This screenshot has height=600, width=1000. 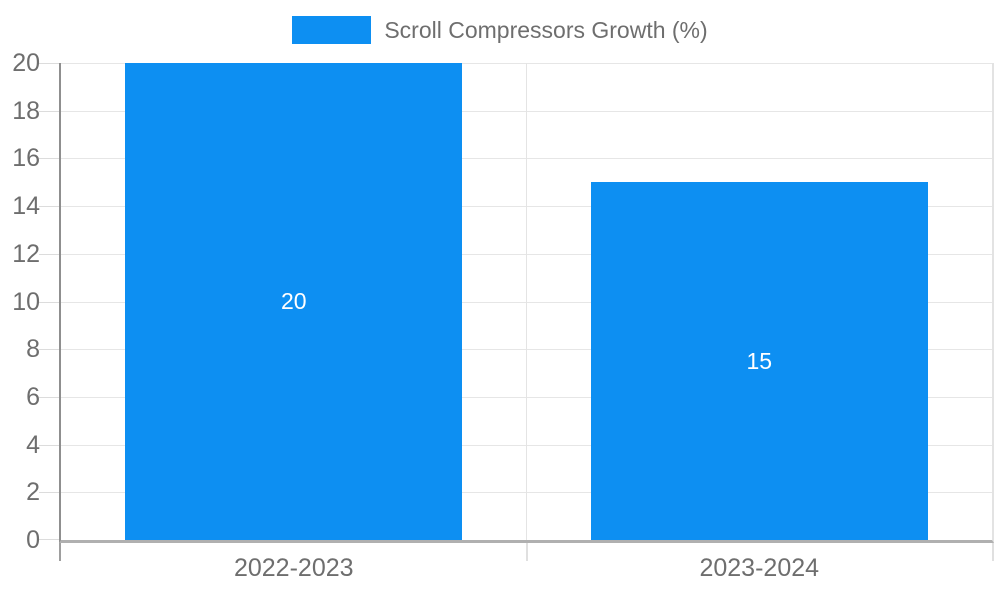 I want to click on y-axis-labels: 0 2 4 6 8 10 12 14 16 18 20, so click(x=20, y=300).